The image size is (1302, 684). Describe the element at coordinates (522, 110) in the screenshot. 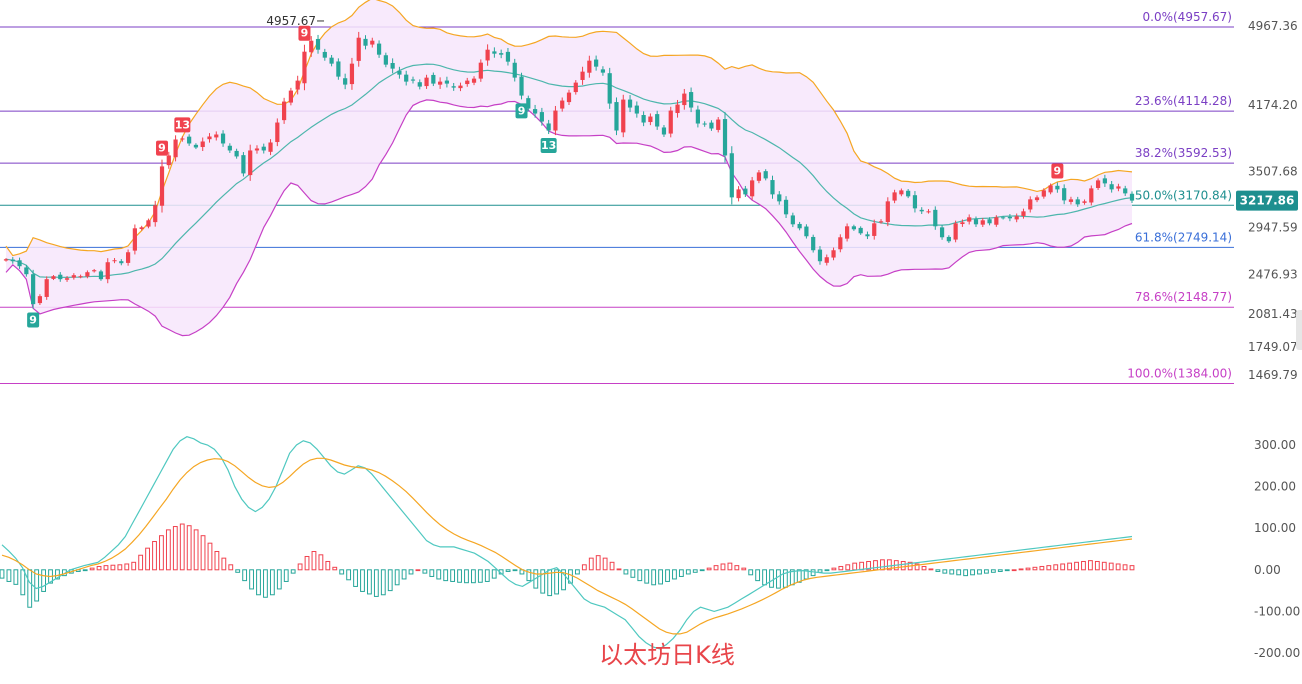

I see `signal-badge-text-4: 9` at that location.